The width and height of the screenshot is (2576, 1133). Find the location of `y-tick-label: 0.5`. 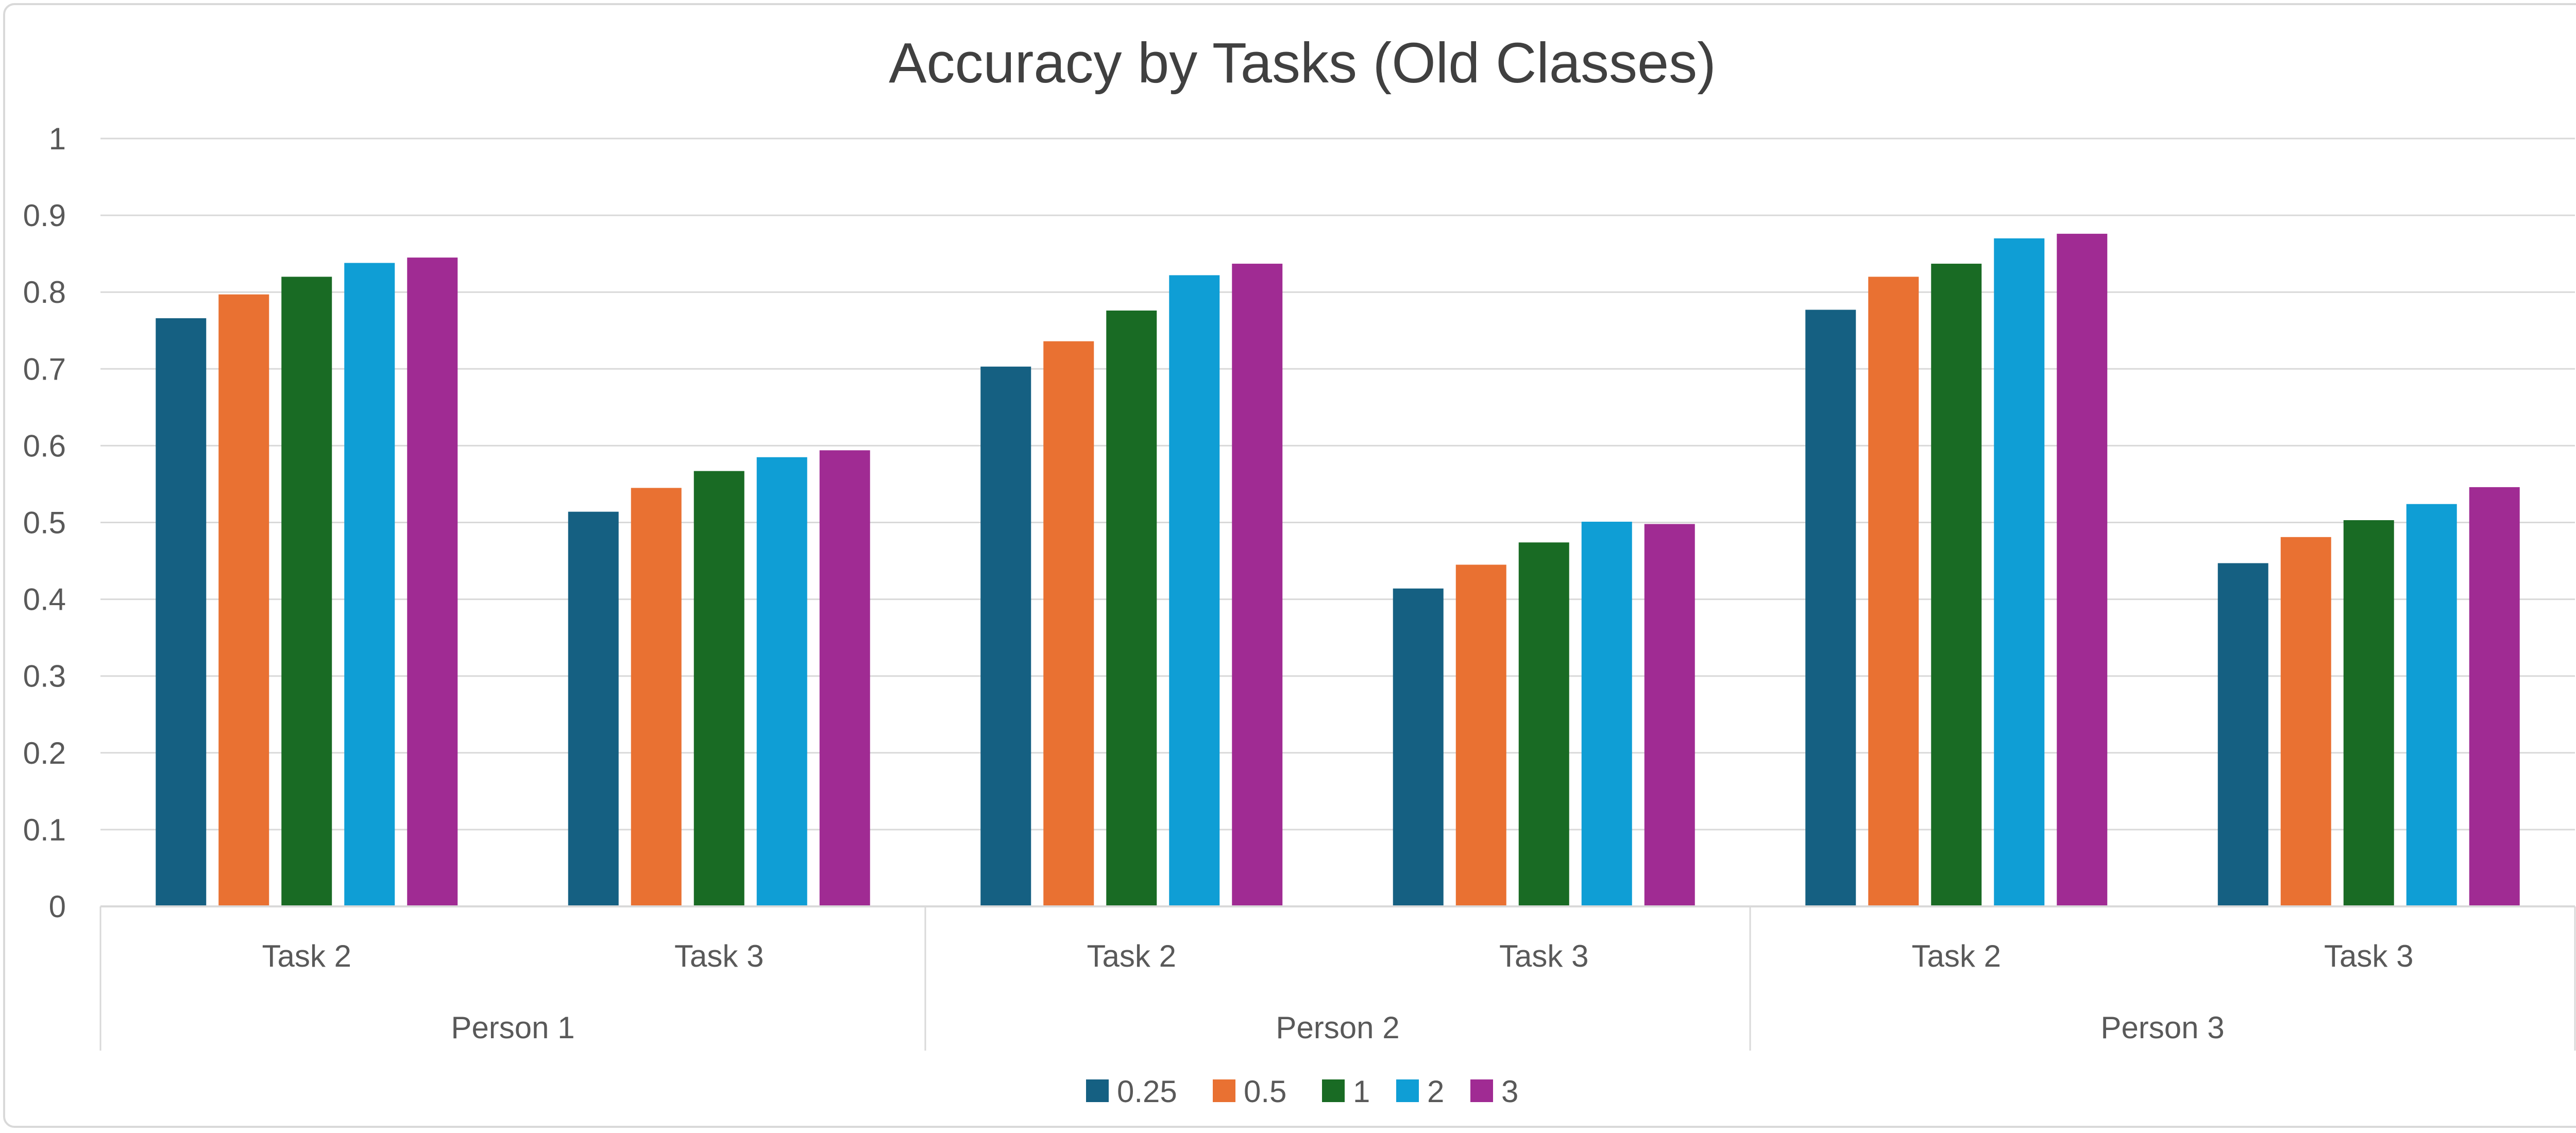

y-tick-label: 0.5 is located at coordinates (44, 523).